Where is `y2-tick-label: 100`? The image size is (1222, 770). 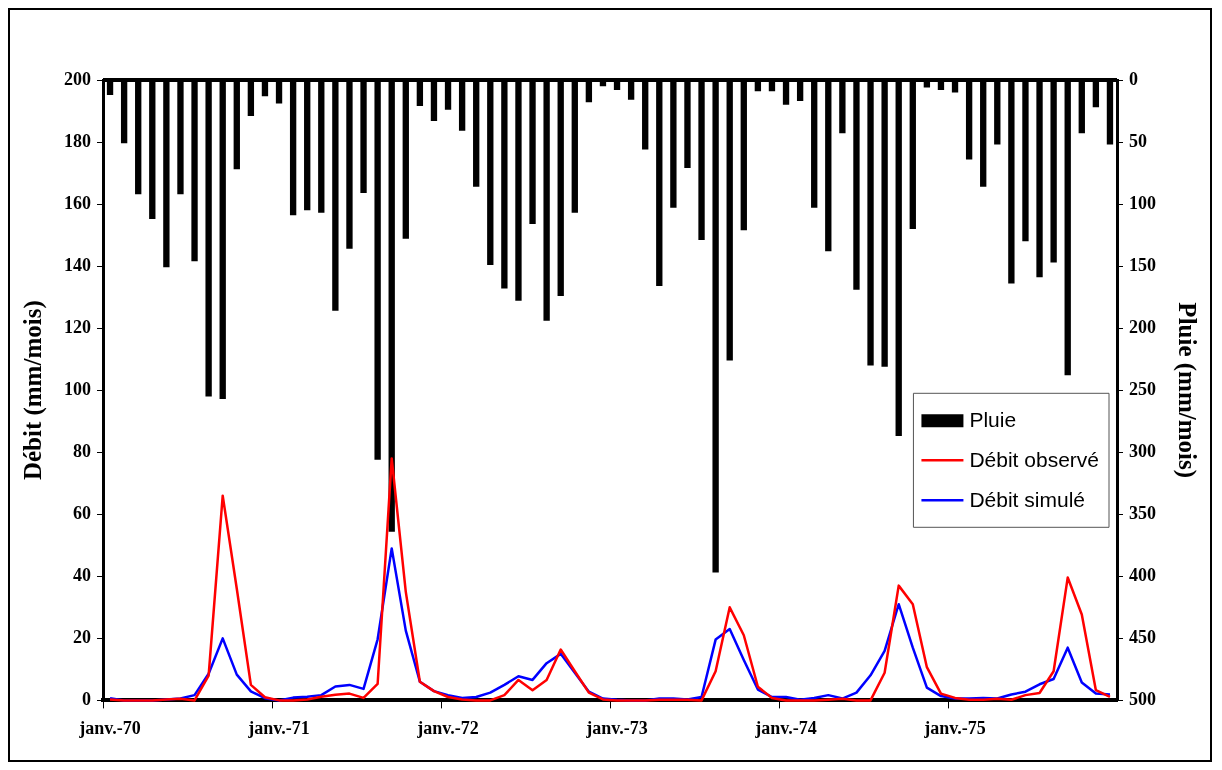
y2-tick-label: 100 is located at coordinates (1142, 202).